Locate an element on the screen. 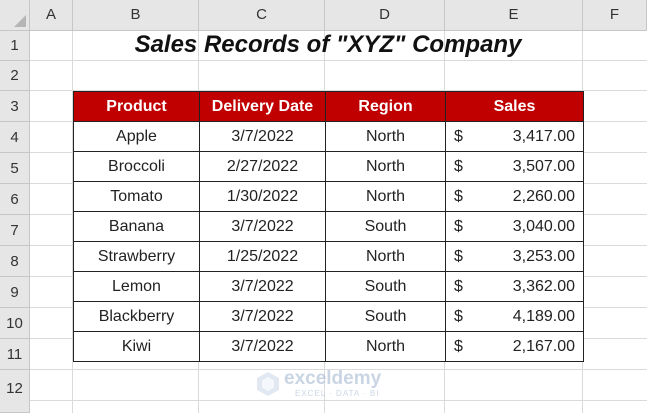 The width and height of the screenshot is (647, 413). header-delivery-date: Delivery Date is located at coordinates (262, 106).